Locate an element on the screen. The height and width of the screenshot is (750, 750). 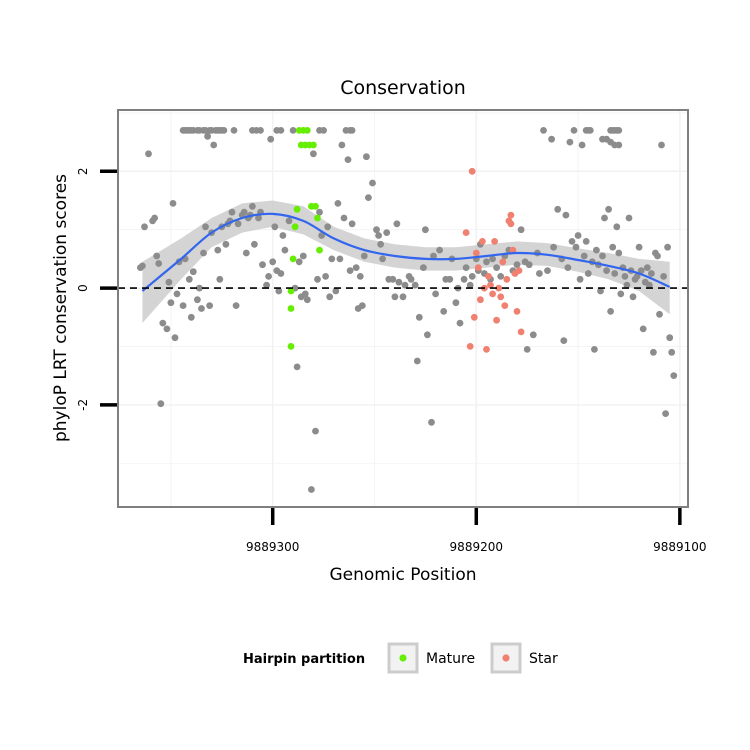
y-tick-label: -2 is located at coordinates (83, 405).